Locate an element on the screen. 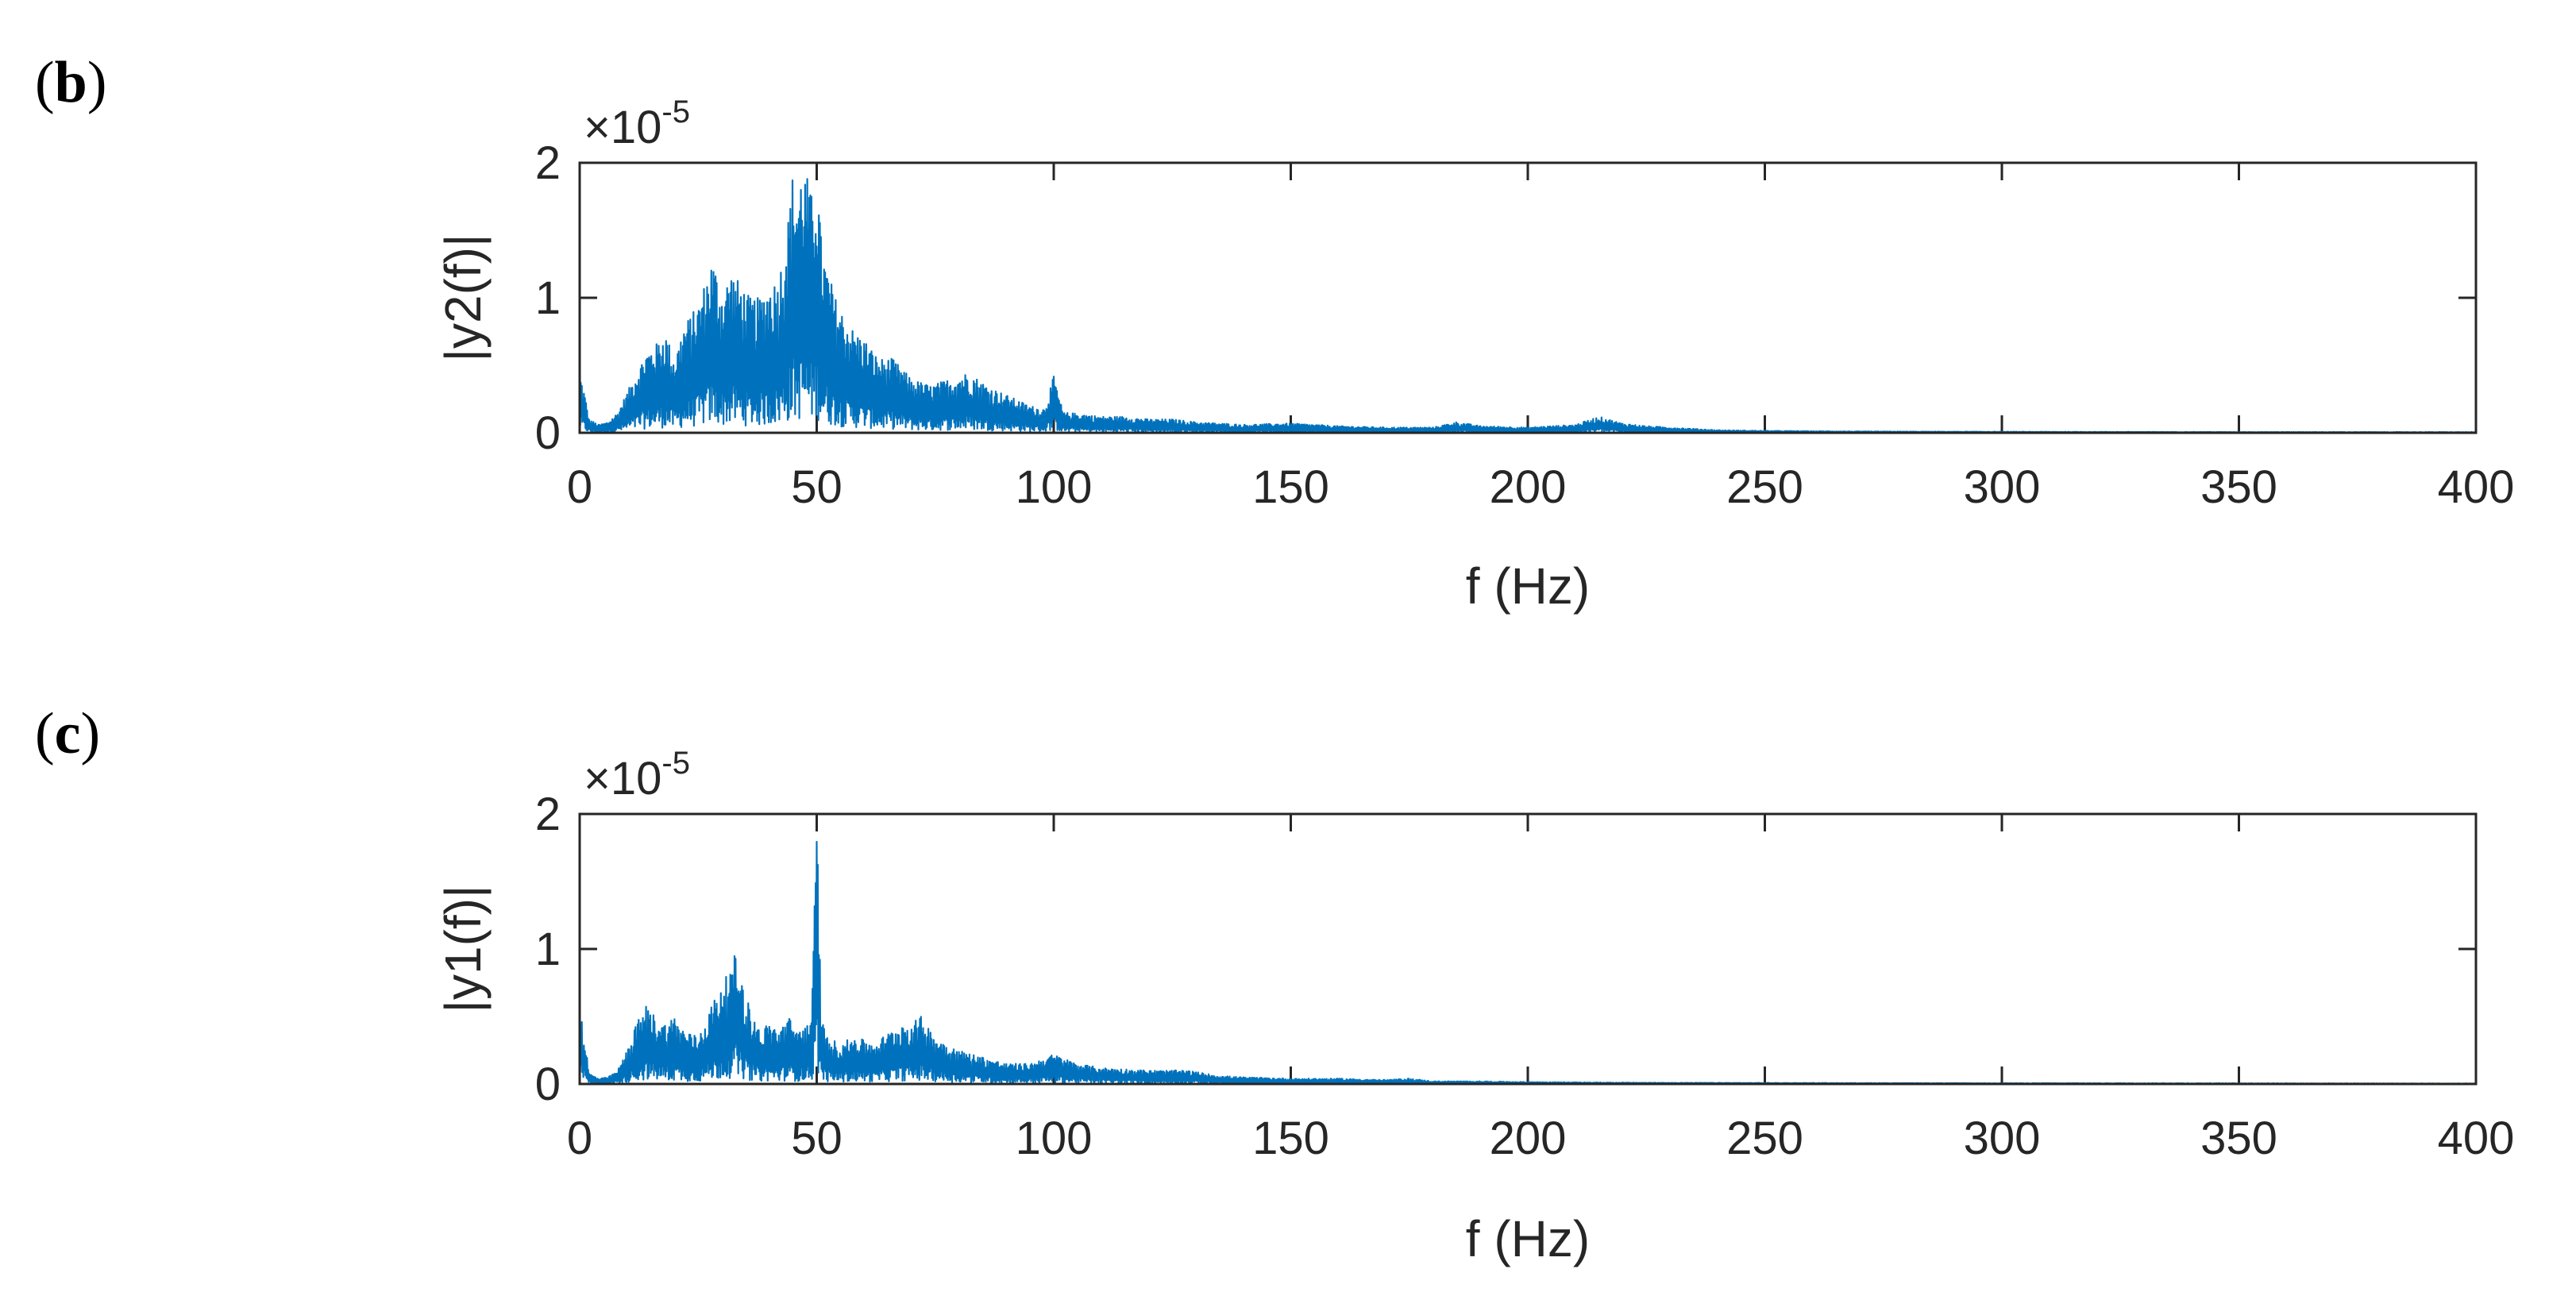  panel-b-x-axis-label: f (Hz) is located at coordinates (1528, 586).